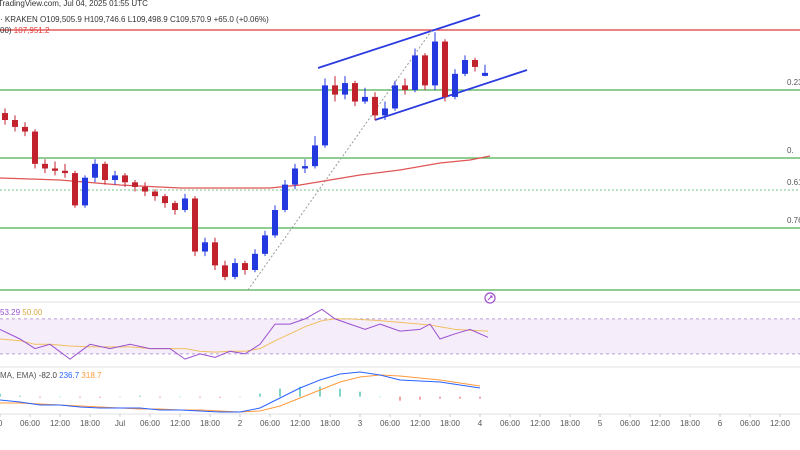 This screenshot has width=800, height=450. I want to click on ma-header: 00) 107,951.2, so click(25, 30).